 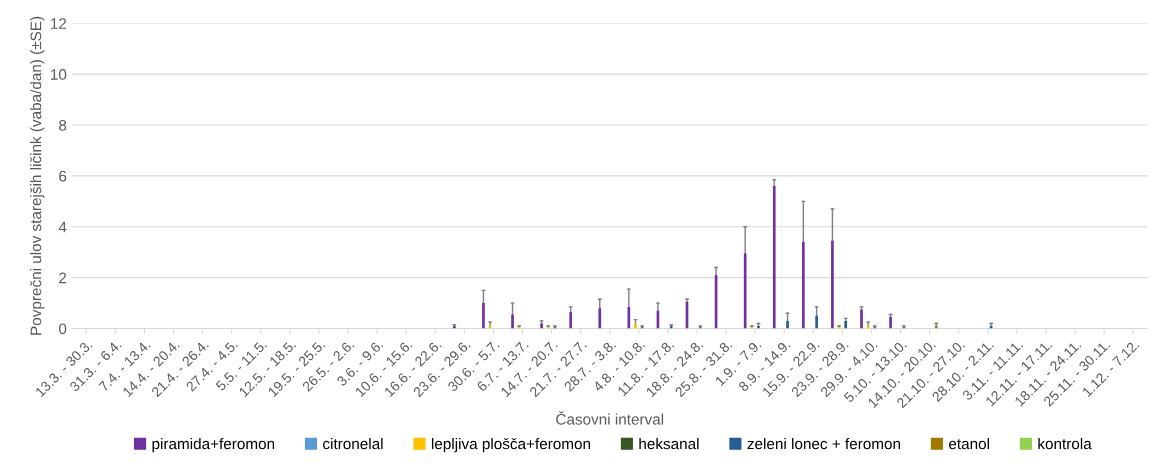 I want to click on y-tick-label: 6, so click(x=63, y=176).